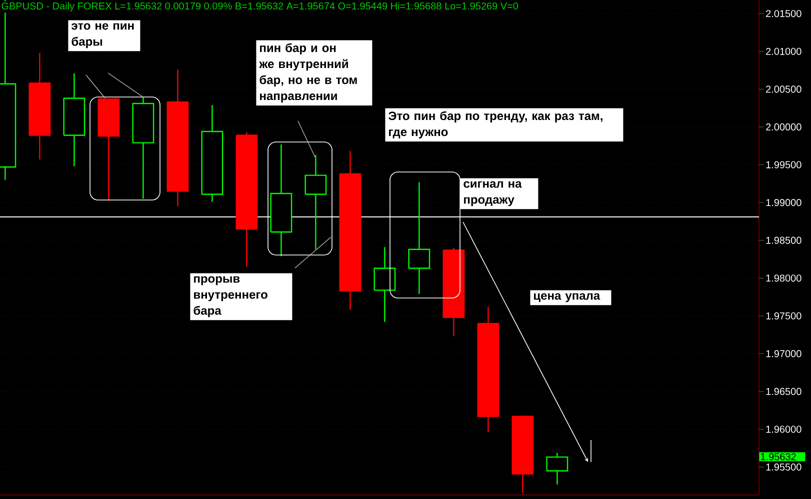  What do you see at coordinates (784, 316) in the screenshot?
I see `y-tick-label: 1.97500` at bounding box center [784, 316].